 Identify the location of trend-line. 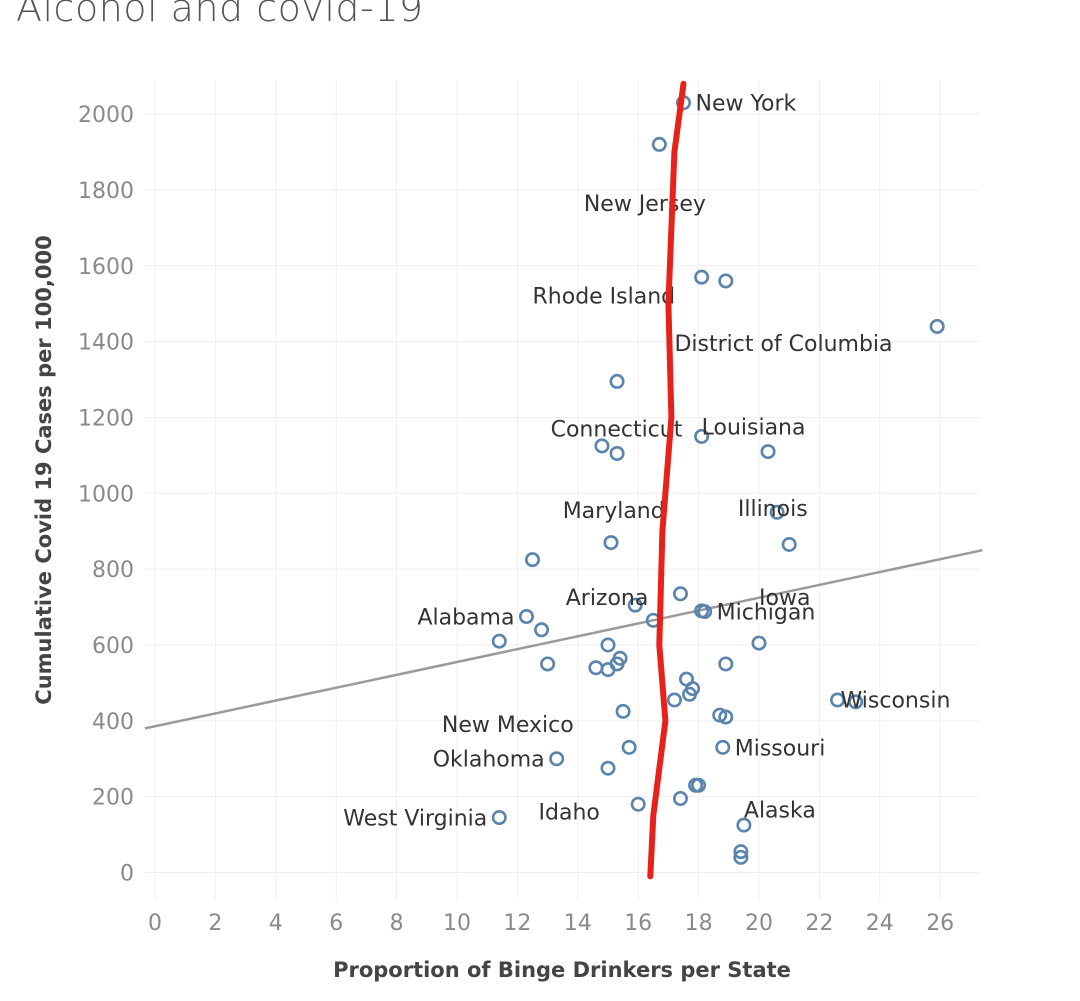
(563, 639).